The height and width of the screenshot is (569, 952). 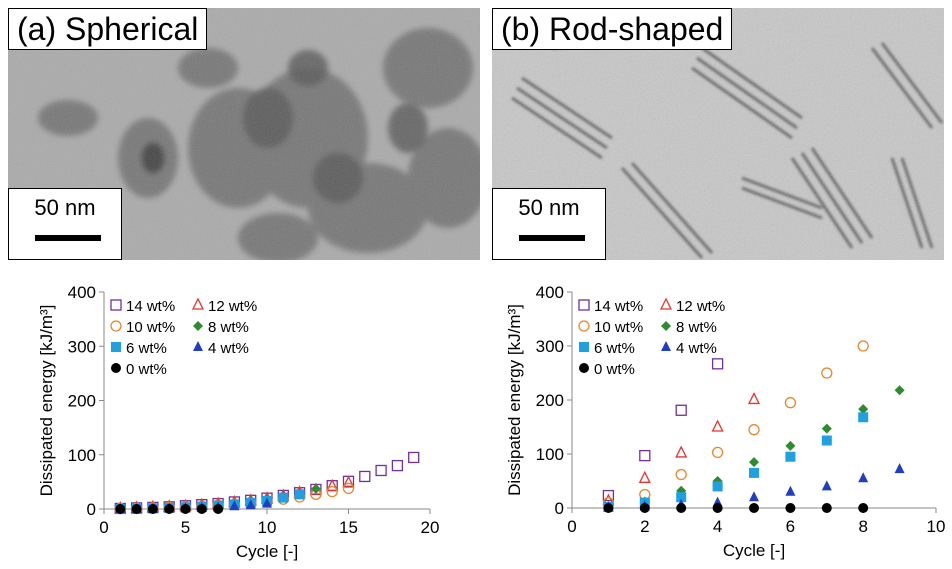 I want to click on scale-bar-a, so click(x=68, y=238).